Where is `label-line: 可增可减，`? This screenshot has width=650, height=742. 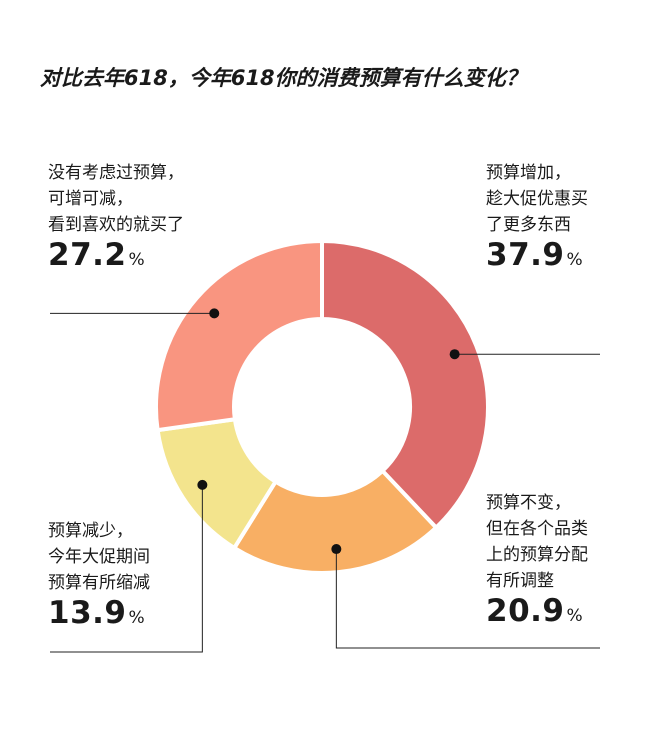 label-line: 可增可减， is located at coordinates (90, 199).